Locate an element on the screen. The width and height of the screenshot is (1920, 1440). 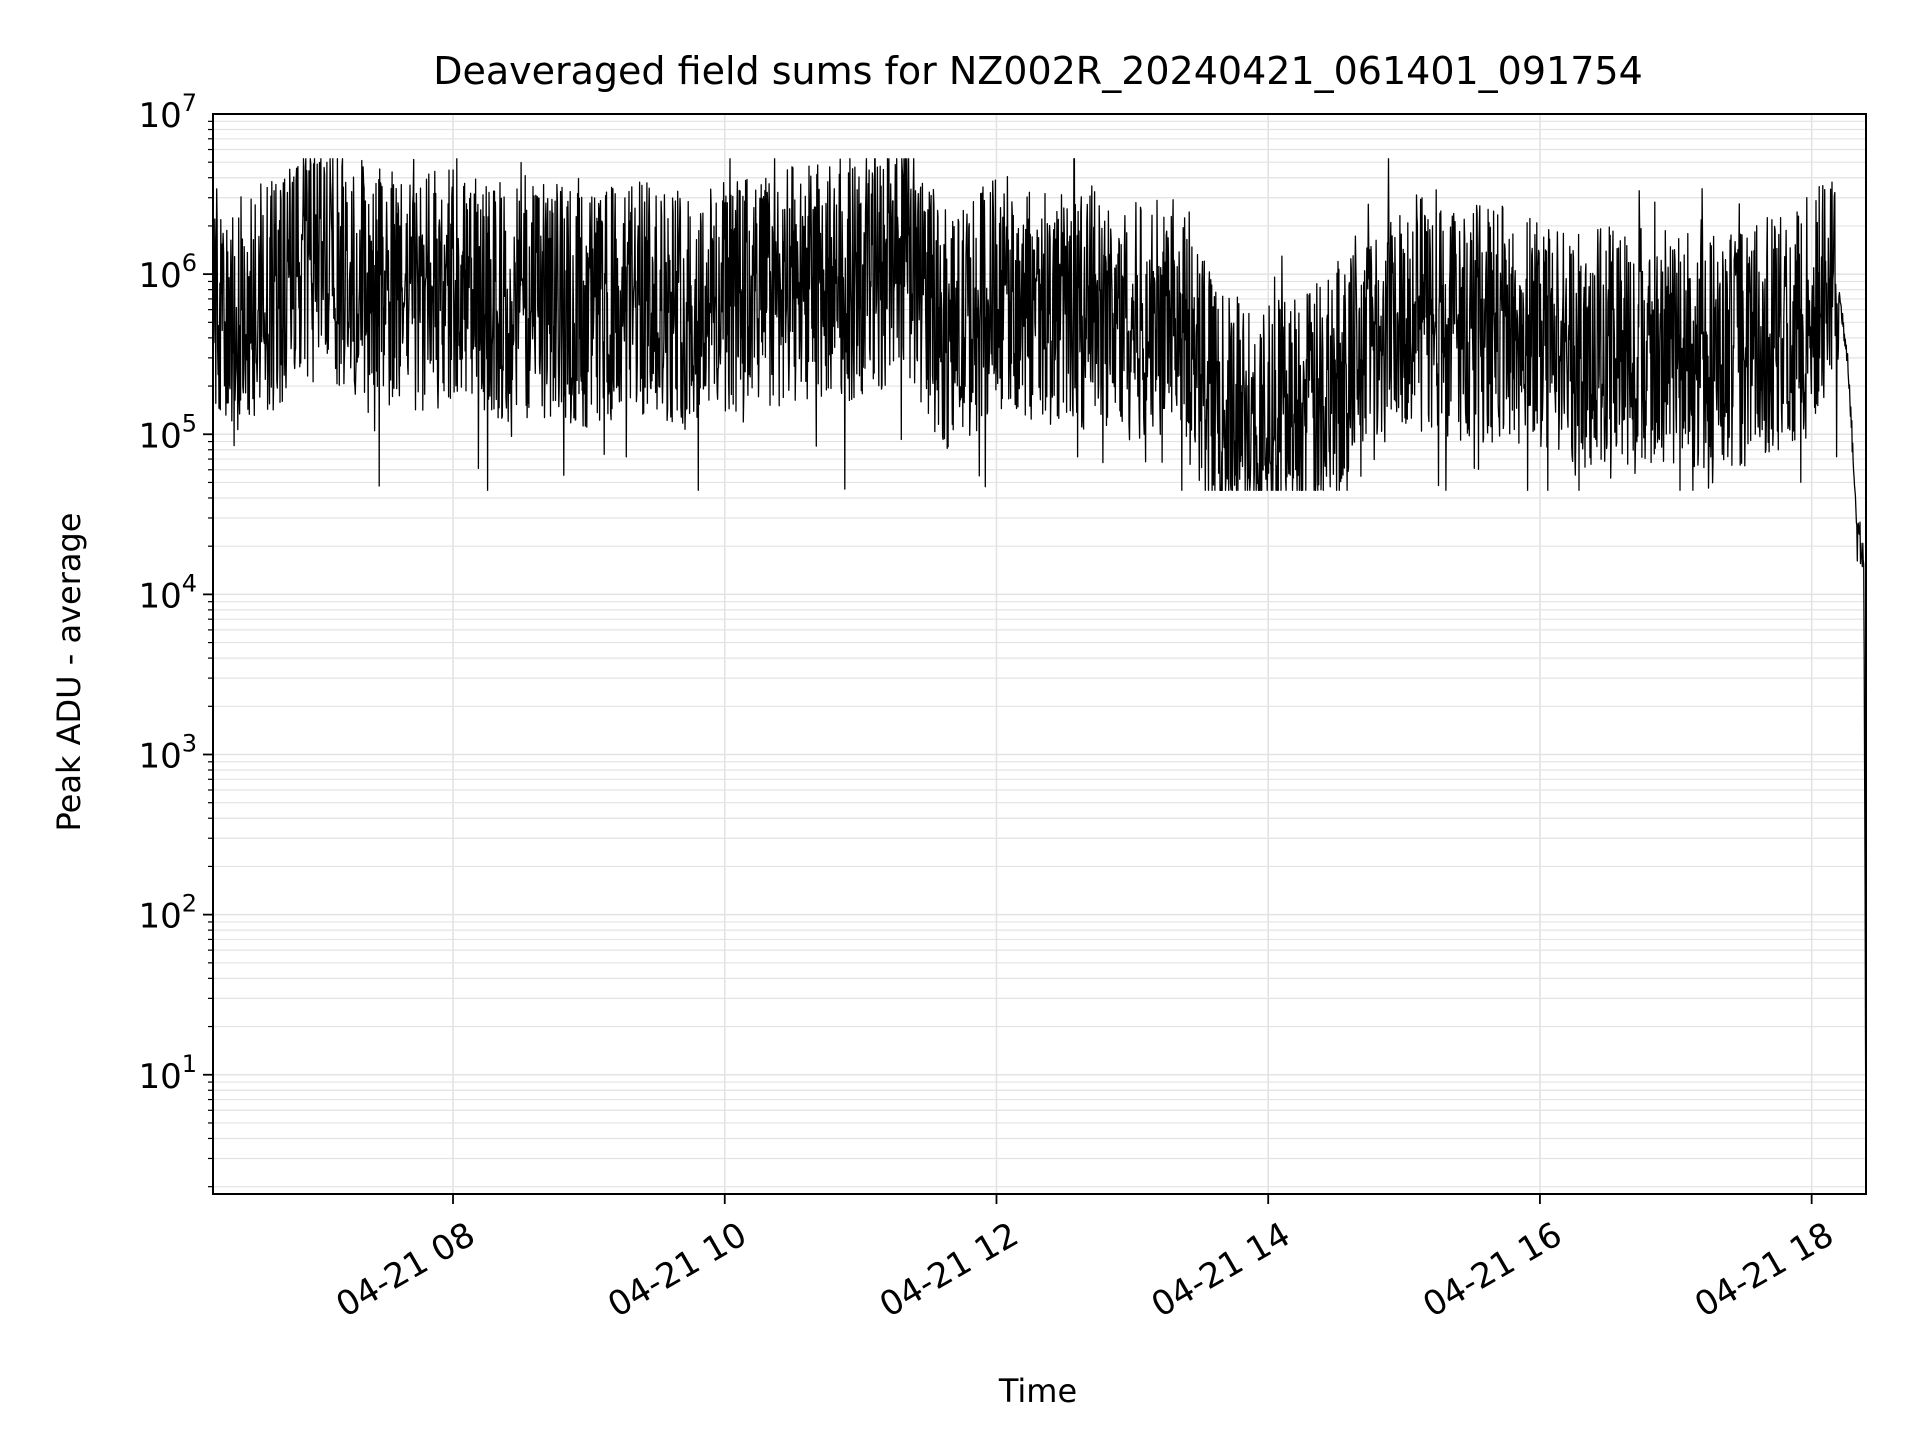
y-tick-label: 10⁷ is located at coordinates (167, 112).